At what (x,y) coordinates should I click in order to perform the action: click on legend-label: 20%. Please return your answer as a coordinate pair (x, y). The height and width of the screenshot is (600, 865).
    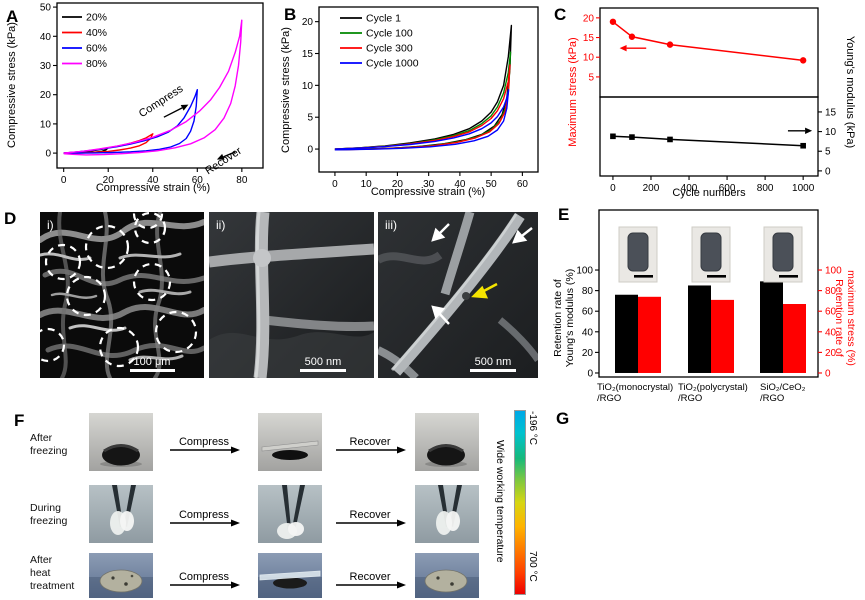
    Looking at the image, I should click on (96, 18).